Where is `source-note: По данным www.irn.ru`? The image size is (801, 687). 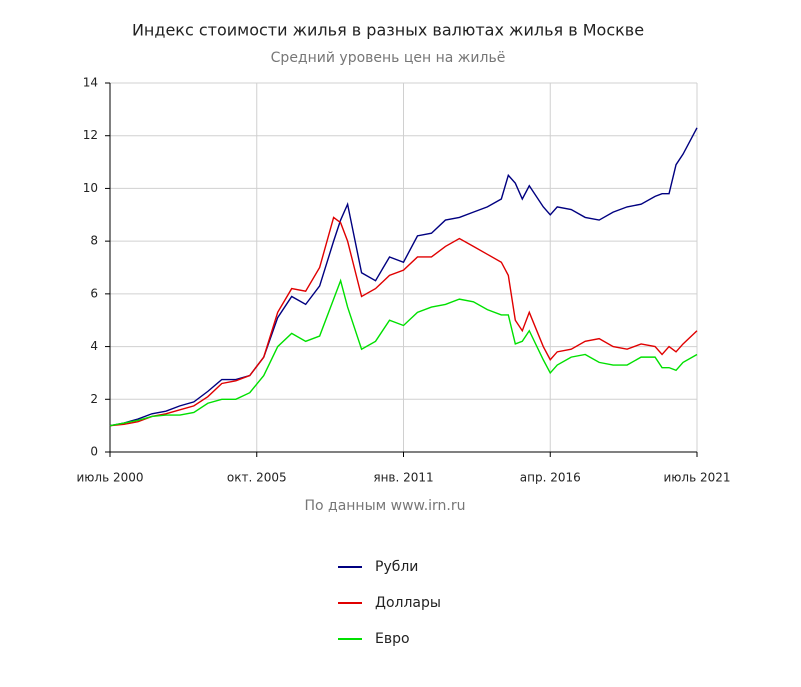 source-note: По данным www.irn.ru is located at coordinates (384, 506).